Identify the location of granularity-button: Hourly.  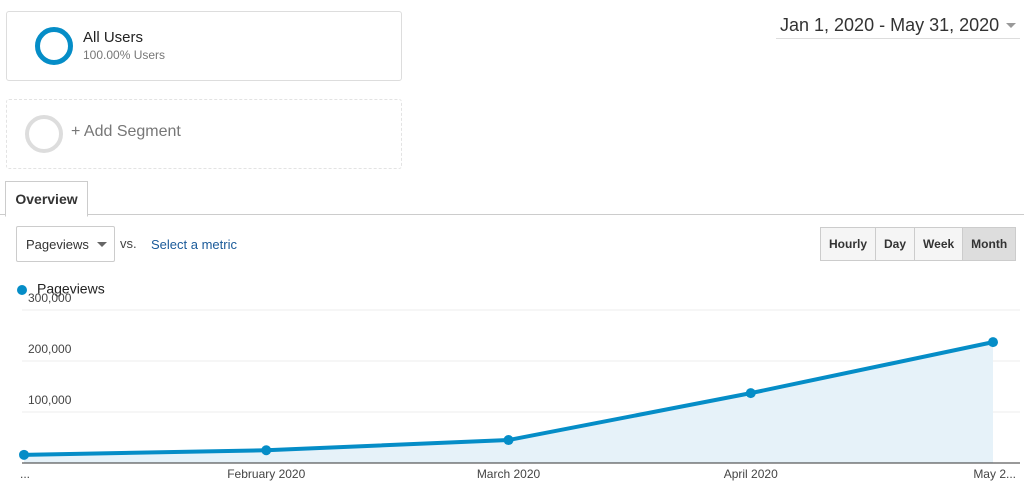
(848, 244).